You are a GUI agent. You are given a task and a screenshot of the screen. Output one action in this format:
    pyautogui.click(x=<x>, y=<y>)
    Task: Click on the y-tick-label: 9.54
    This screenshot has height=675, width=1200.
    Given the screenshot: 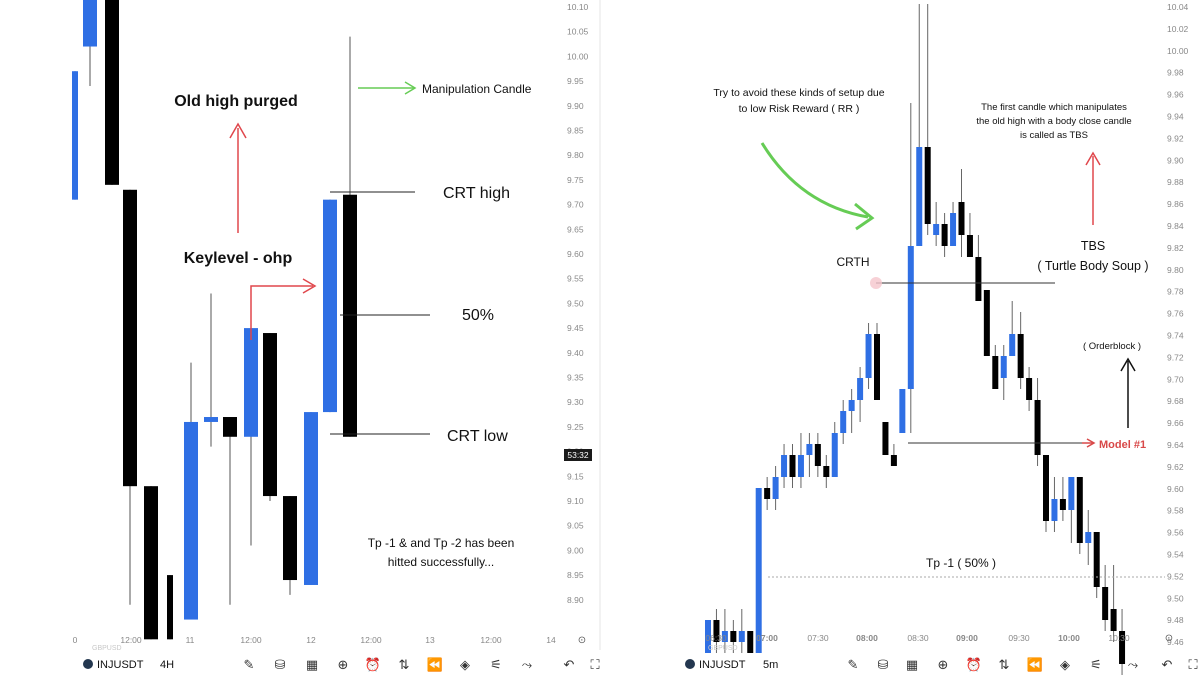 What is the action you would take?
    pyautogui.click(x=1175, y=555)
    